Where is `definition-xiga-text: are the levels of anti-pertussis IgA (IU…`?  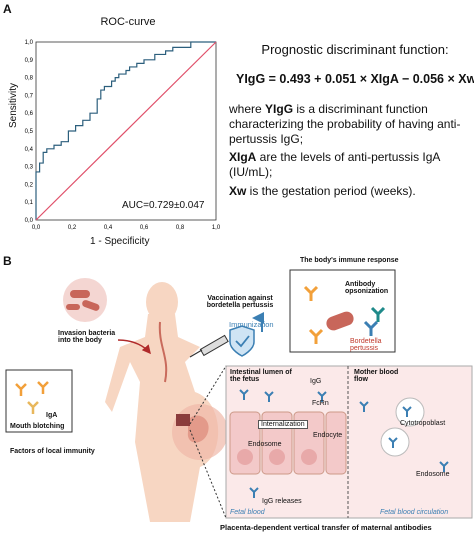
definition-xiga-text: are the levels of anti-pertussis IgA (IU… is located at coordinates (334, 164).